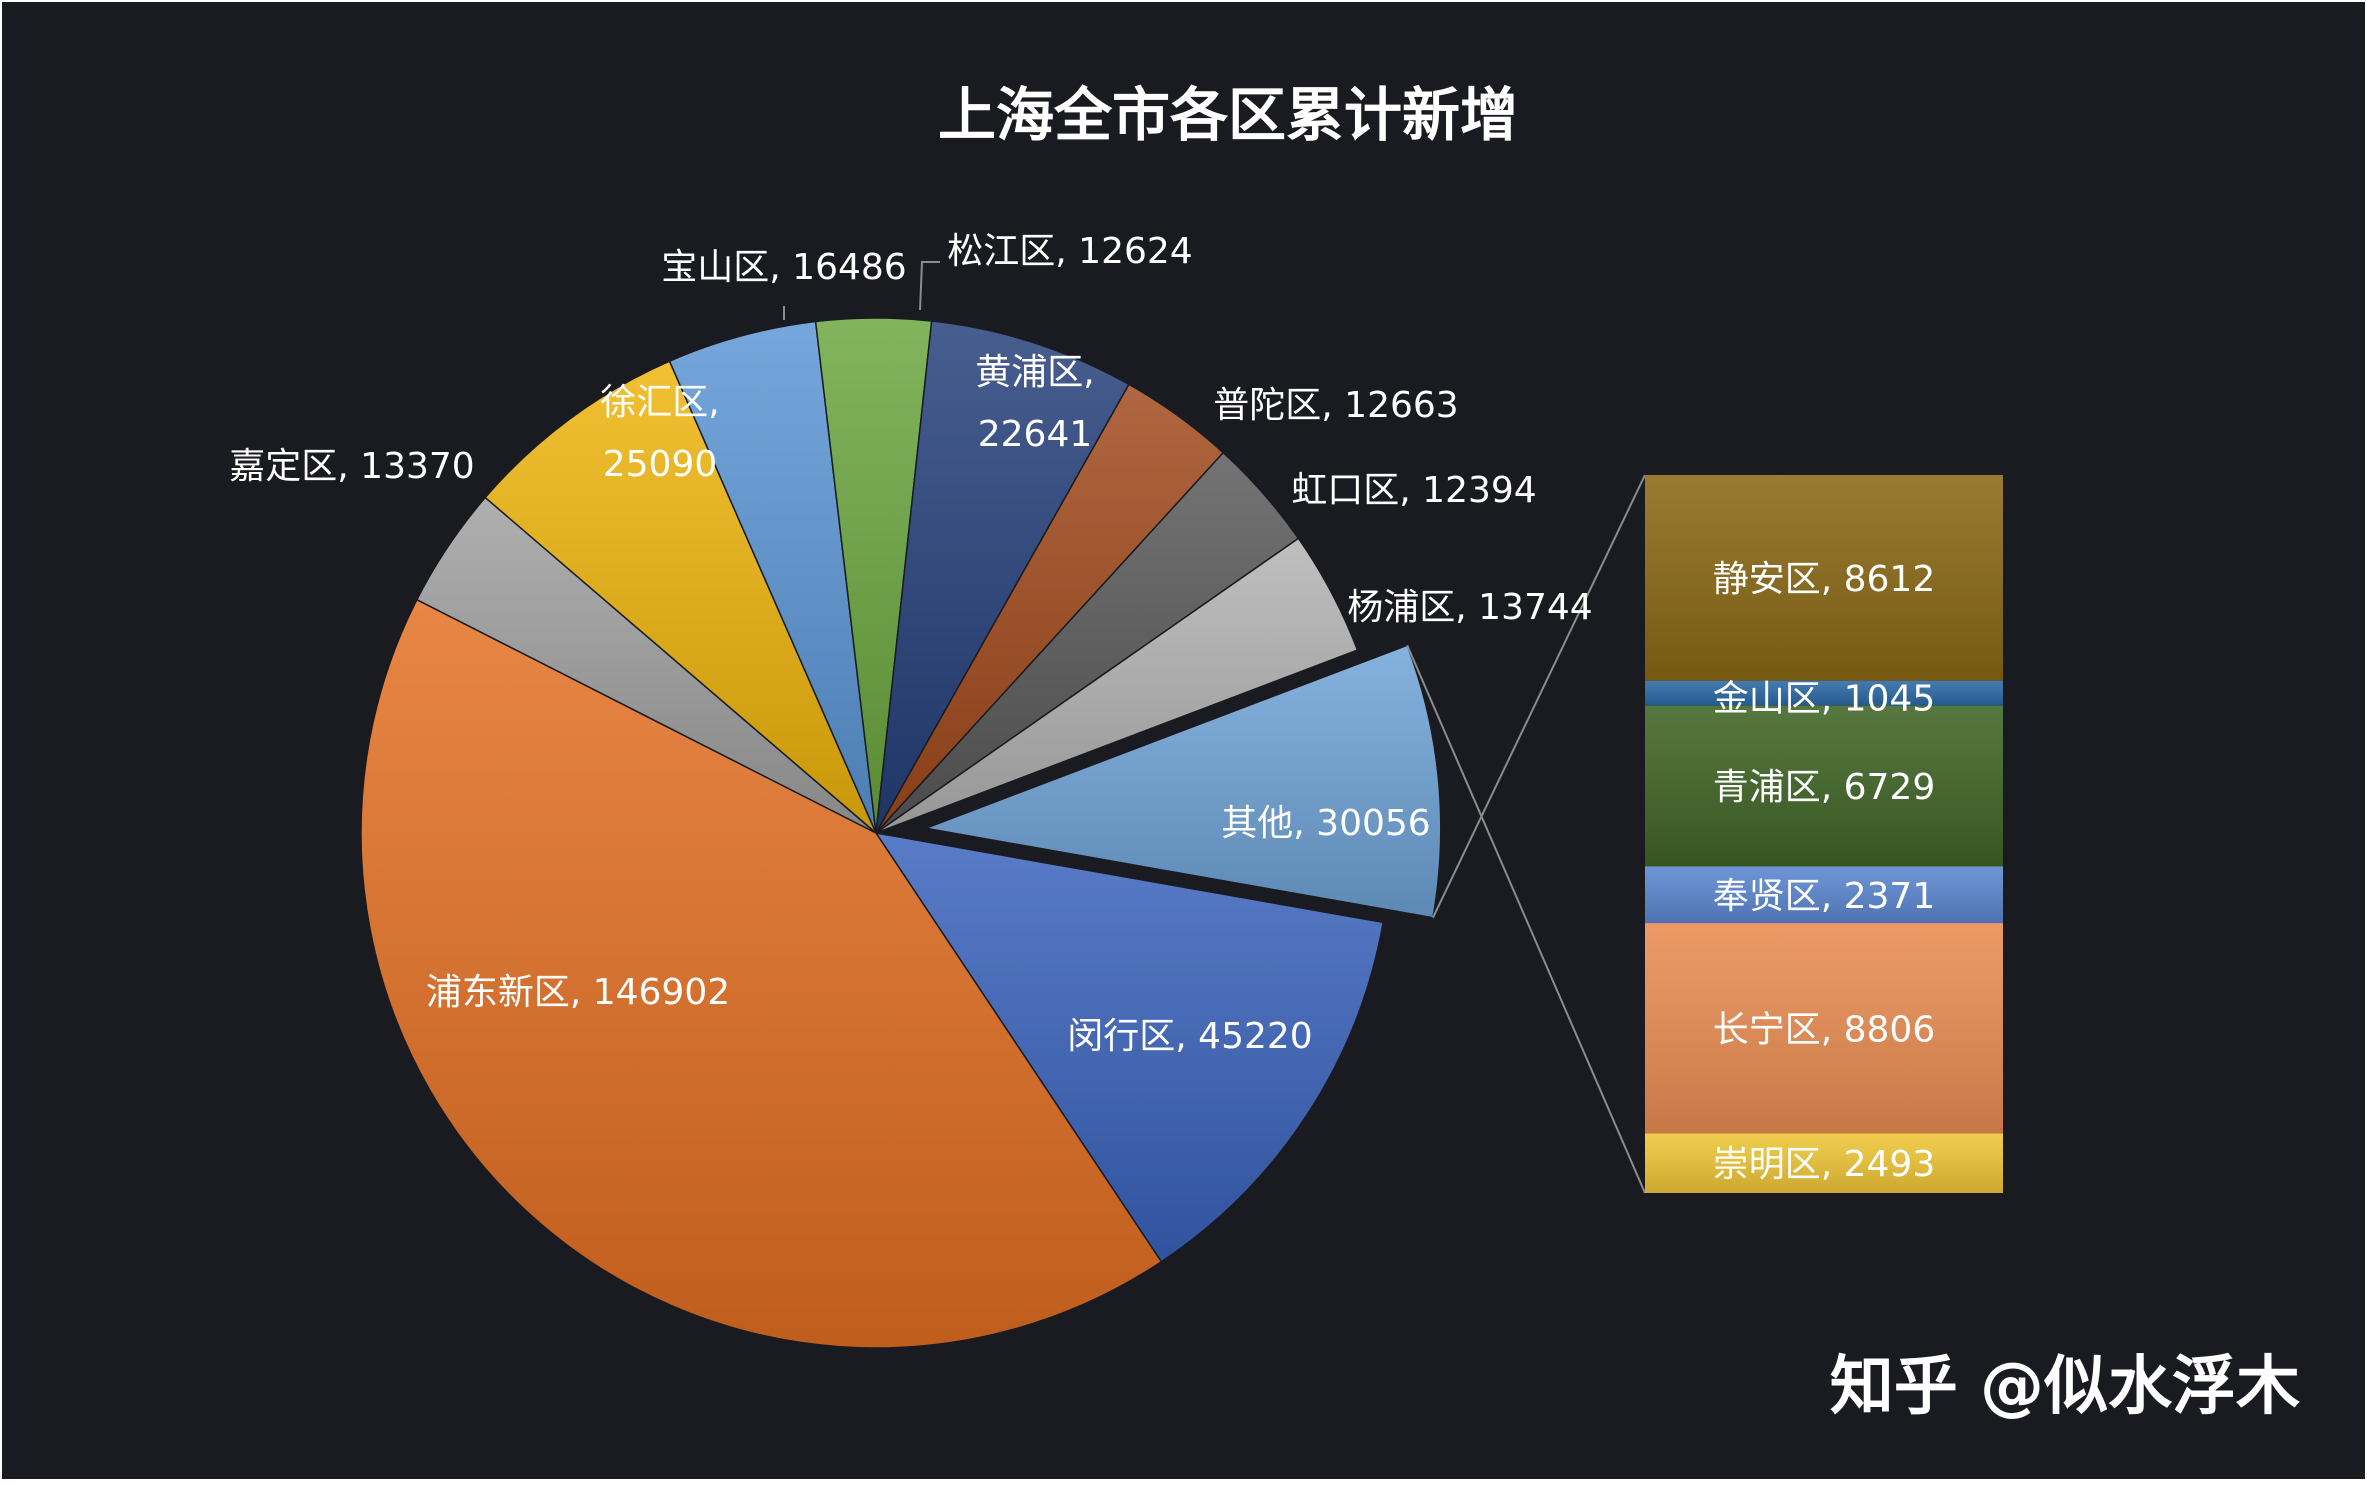  Describe the element at coordinates (1413, 490) in the screenshot. I see `slice-label: 虹口区, 12394` at that location.